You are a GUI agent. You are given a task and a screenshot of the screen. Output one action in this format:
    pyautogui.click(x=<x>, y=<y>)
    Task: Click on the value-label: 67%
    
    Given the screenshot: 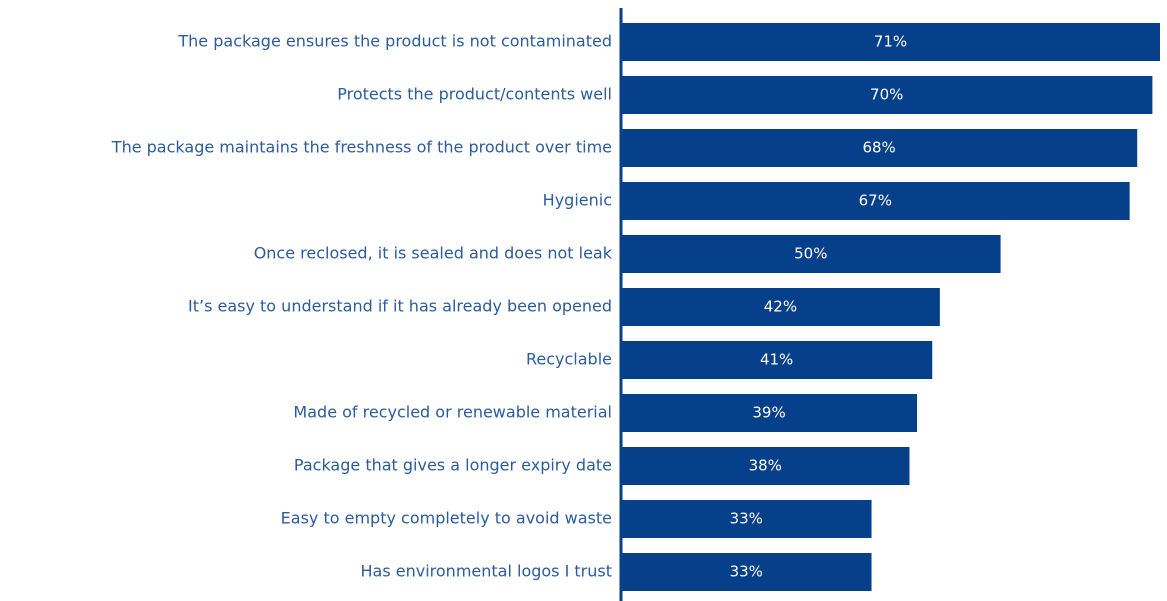 What is the action you would take?
    pyautogui.click(x=875, y=201)
    